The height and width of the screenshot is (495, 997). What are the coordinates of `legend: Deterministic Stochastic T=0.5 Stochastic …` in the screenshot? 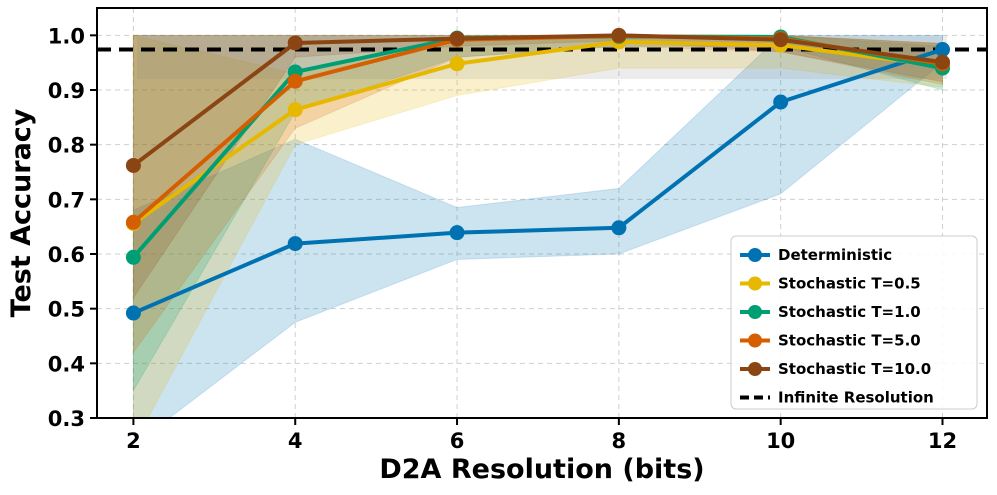 It's located at (854, 322).